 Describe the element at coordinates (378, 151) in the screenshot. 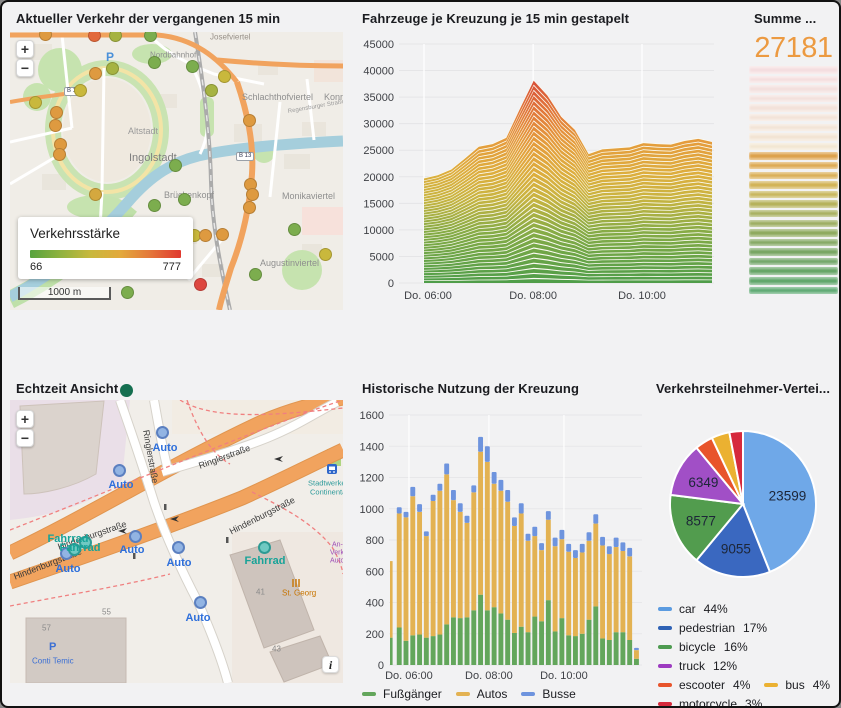

I see `svg-text: 25000` at that location.